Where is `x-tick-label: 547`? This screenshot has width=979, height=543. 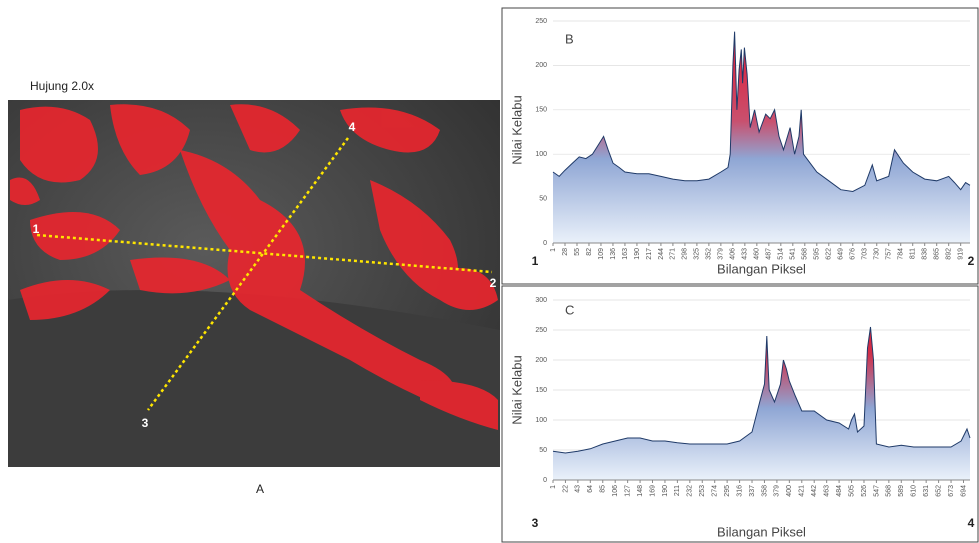 x-tick-label: 547 is located at coordinates (876, 491).